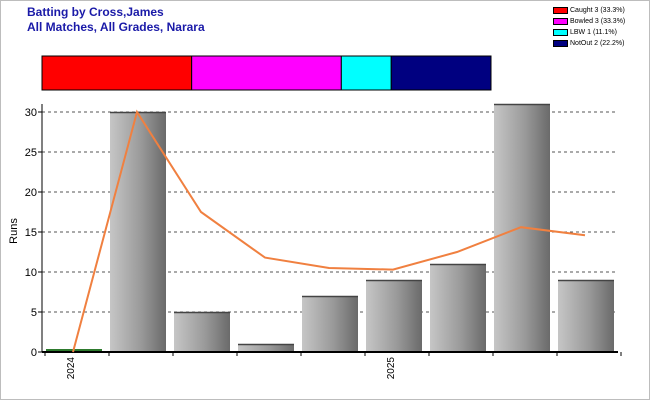 Image resolution: width=650 pixels, height=400 pixels. I want to click on dismissal-segment-notout, so click(441, 73).